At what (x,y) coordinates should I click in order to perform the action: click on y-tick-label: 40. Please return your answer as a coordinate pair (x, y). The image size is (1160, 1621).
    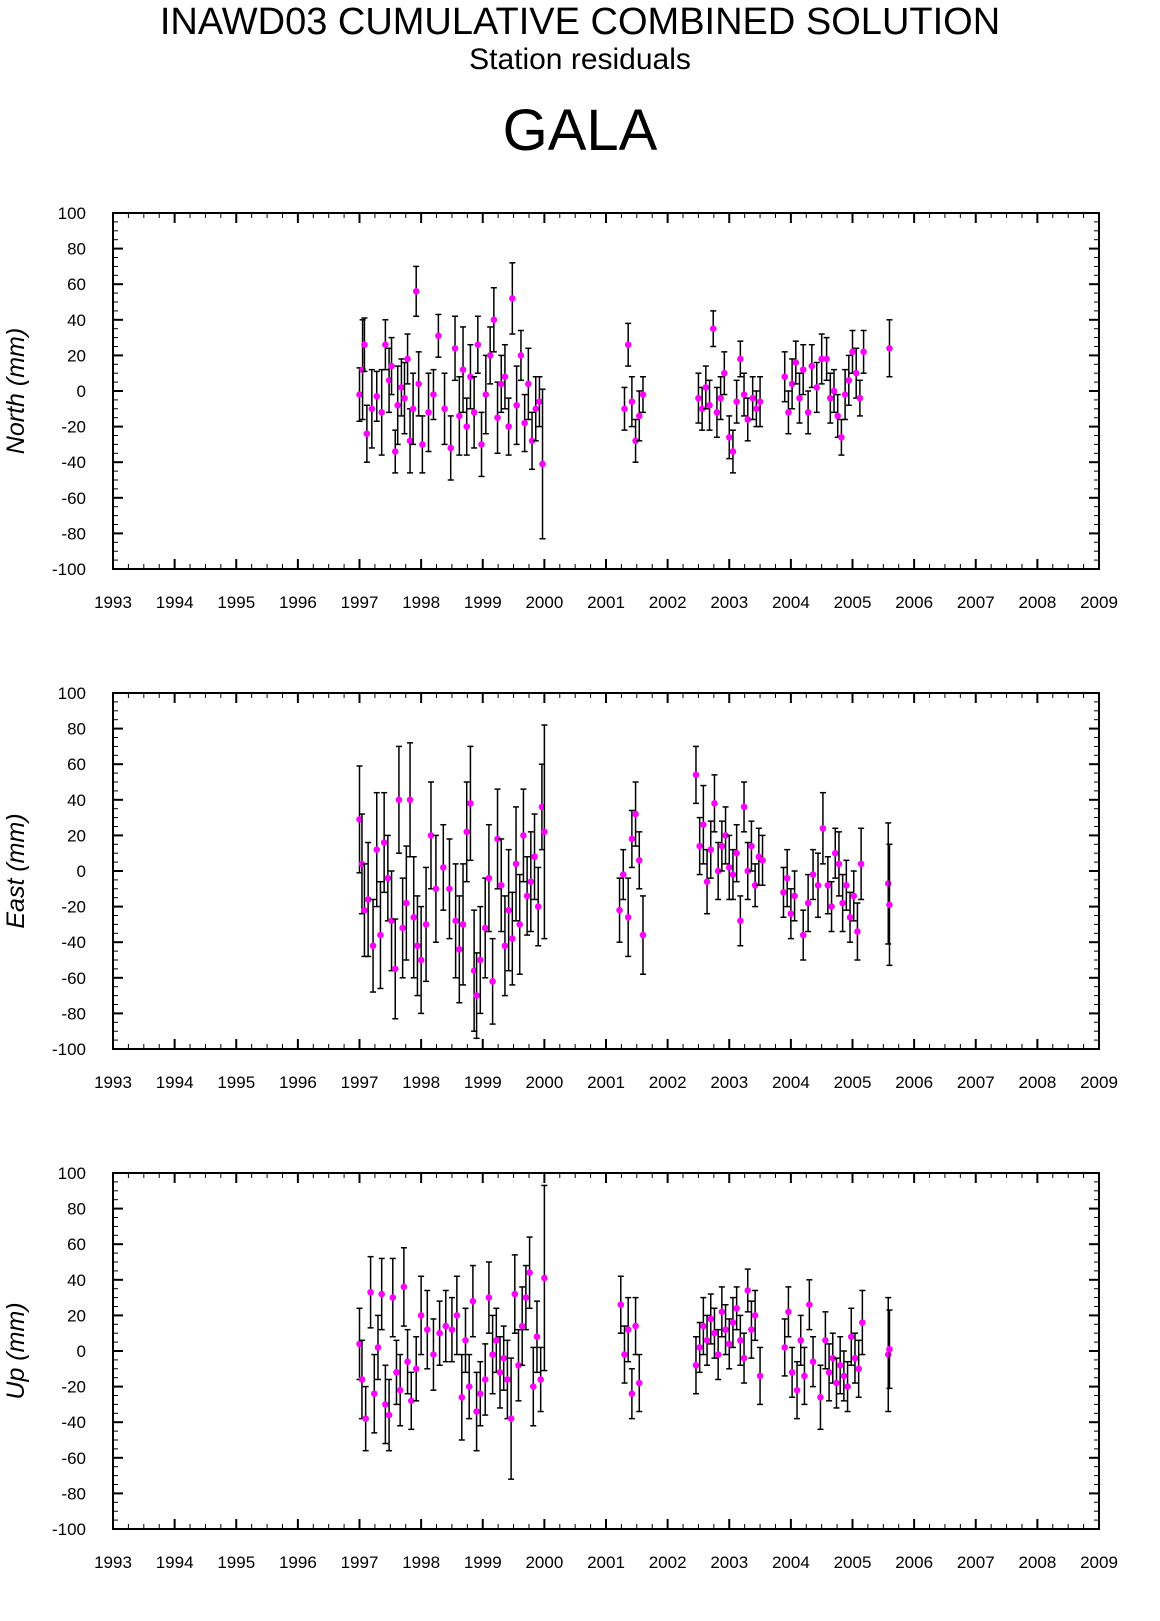
    Looking at the image, I should click on (76, 1280).